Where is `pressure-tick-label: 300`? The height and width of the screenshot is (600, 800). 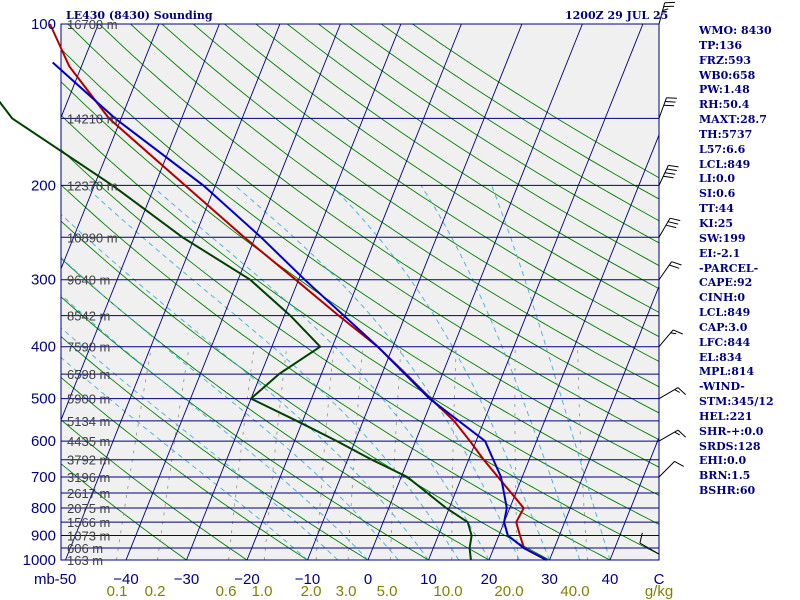
pressure-tick-label: 300 is located at coordinates (43, 280).